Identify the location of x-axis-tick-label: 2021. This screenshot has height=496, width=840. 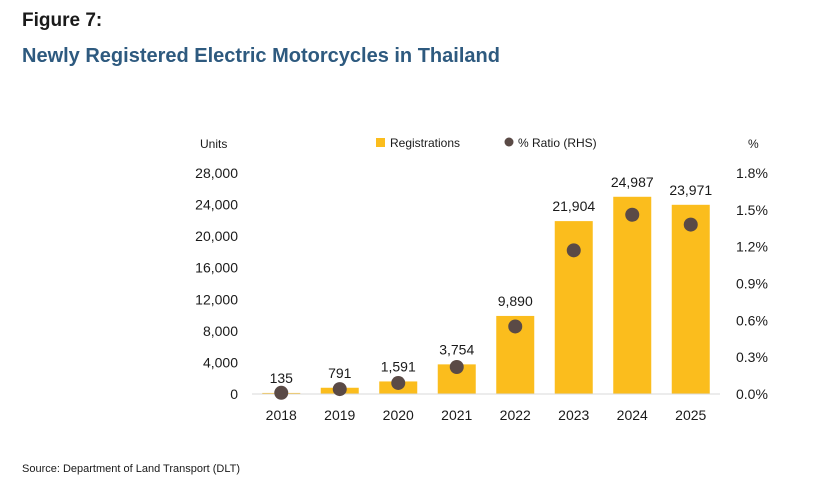
(456, 415).